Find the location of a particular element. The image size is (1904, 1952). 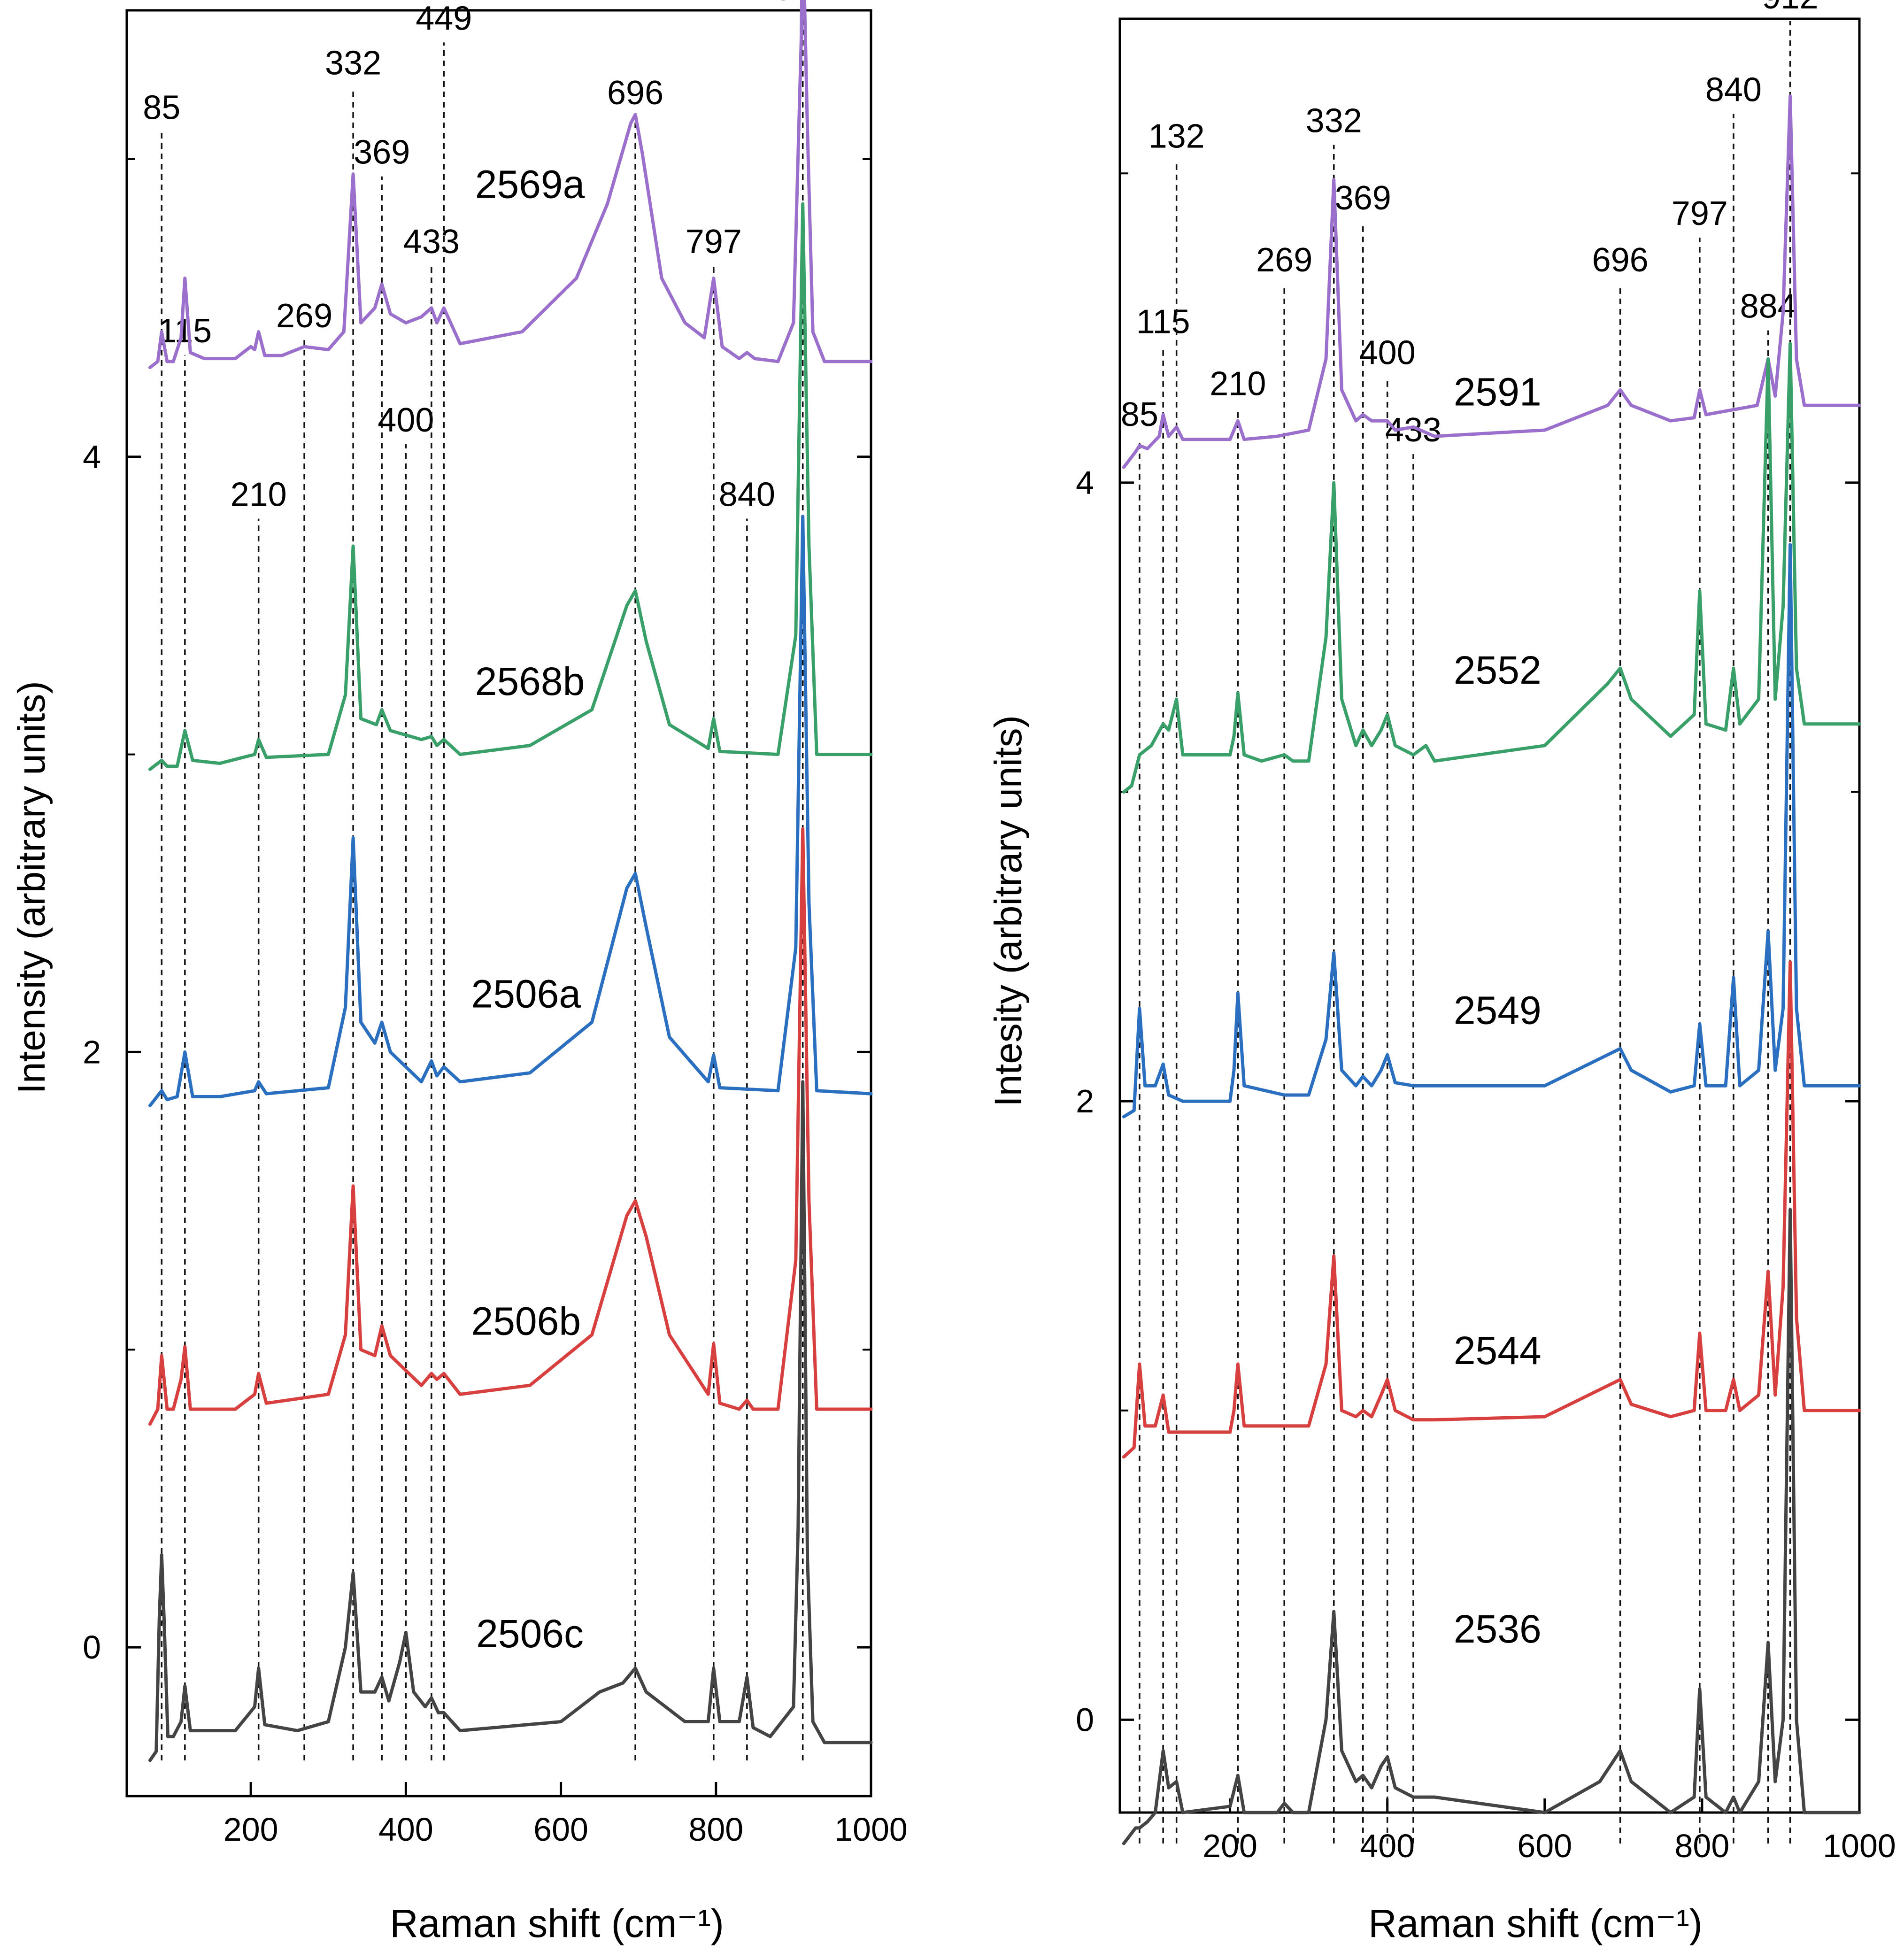

spectrum-label-2549: 2549 is located at coordinates (1498, 1010).